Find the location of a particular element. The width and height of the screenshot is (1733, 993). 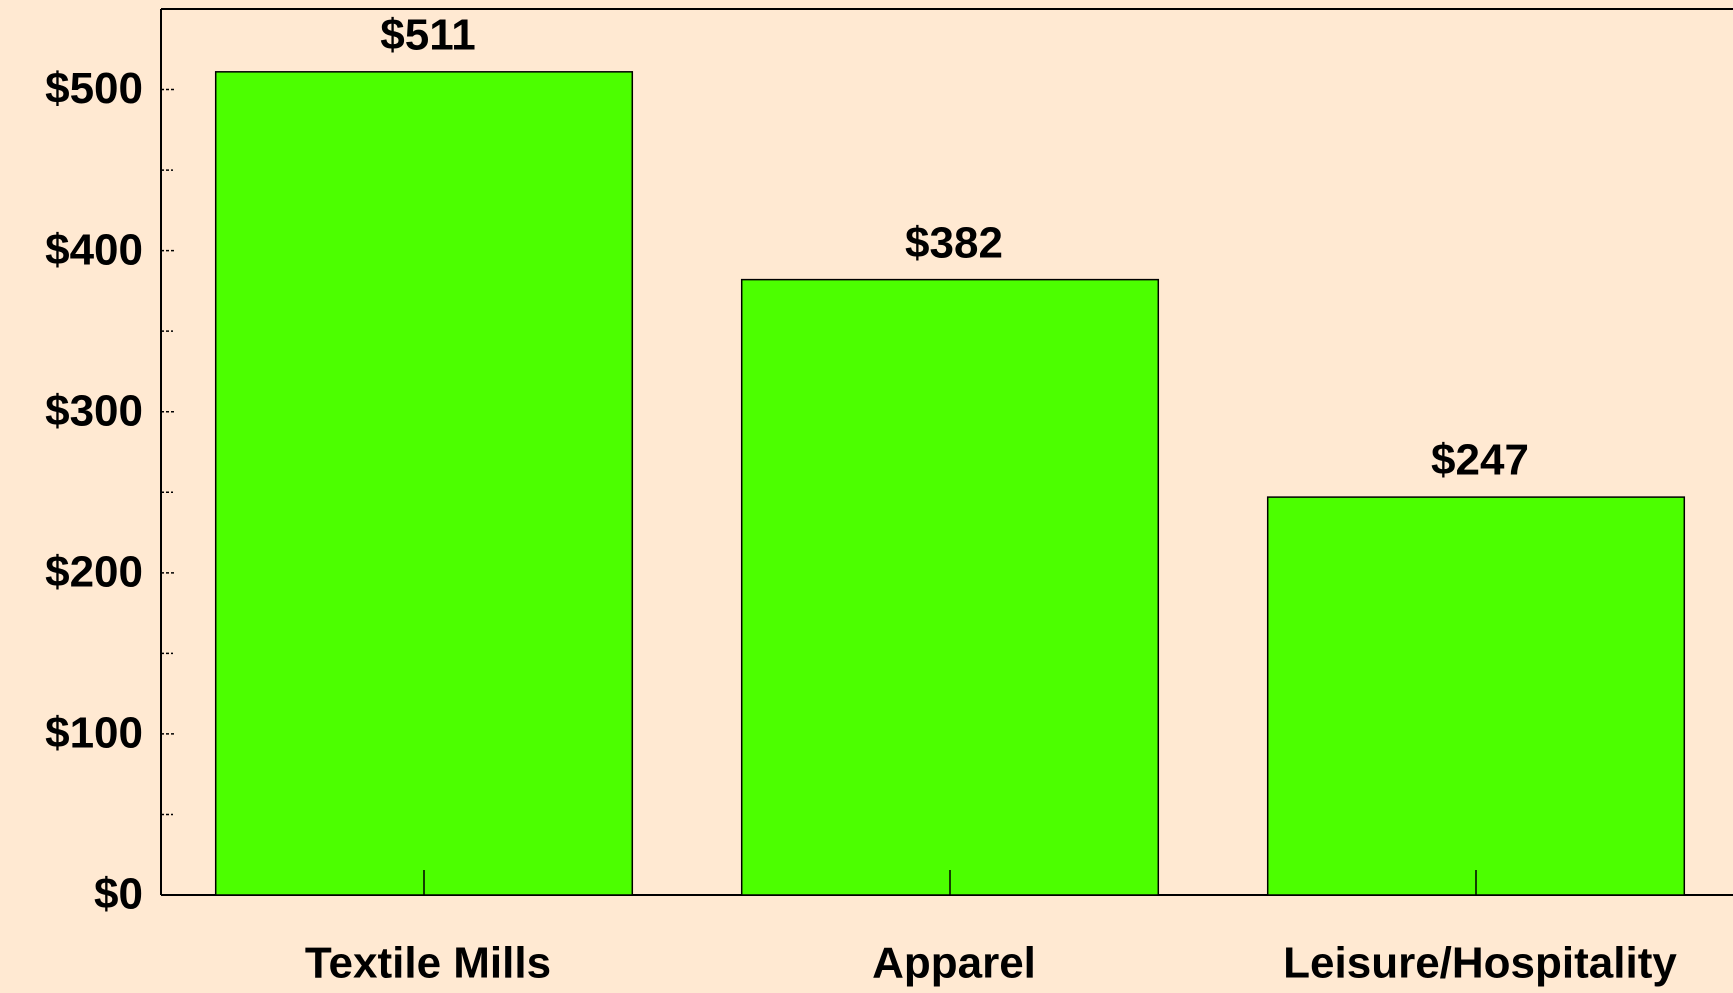

y-tick-label: $300 is located at coordinates (94, 410).